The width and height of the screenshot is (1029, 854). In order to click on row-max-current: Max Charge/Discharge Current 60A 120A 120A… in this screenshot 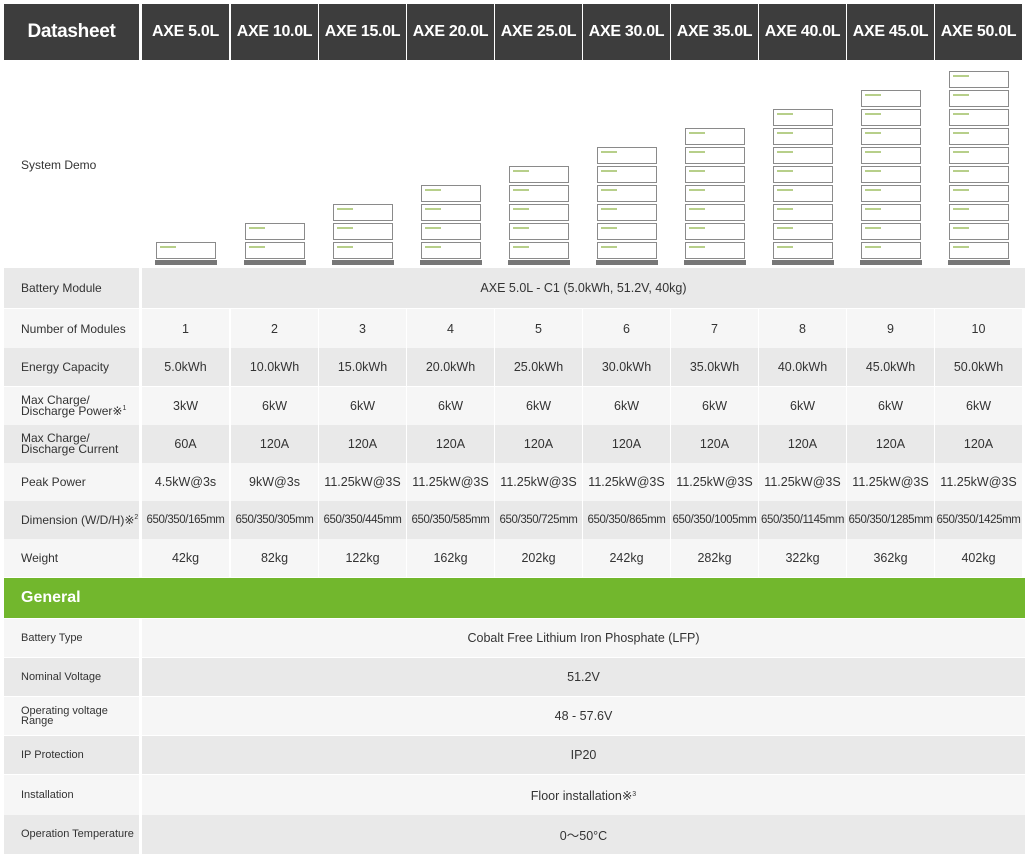, I will do `click(514, 444)`.